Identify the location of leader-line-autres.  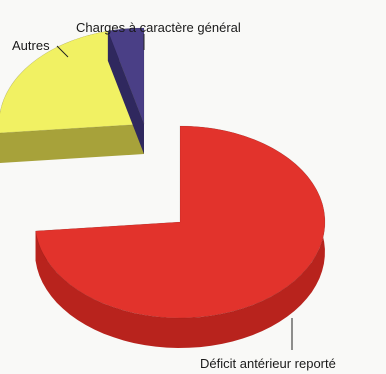
(62, 51).